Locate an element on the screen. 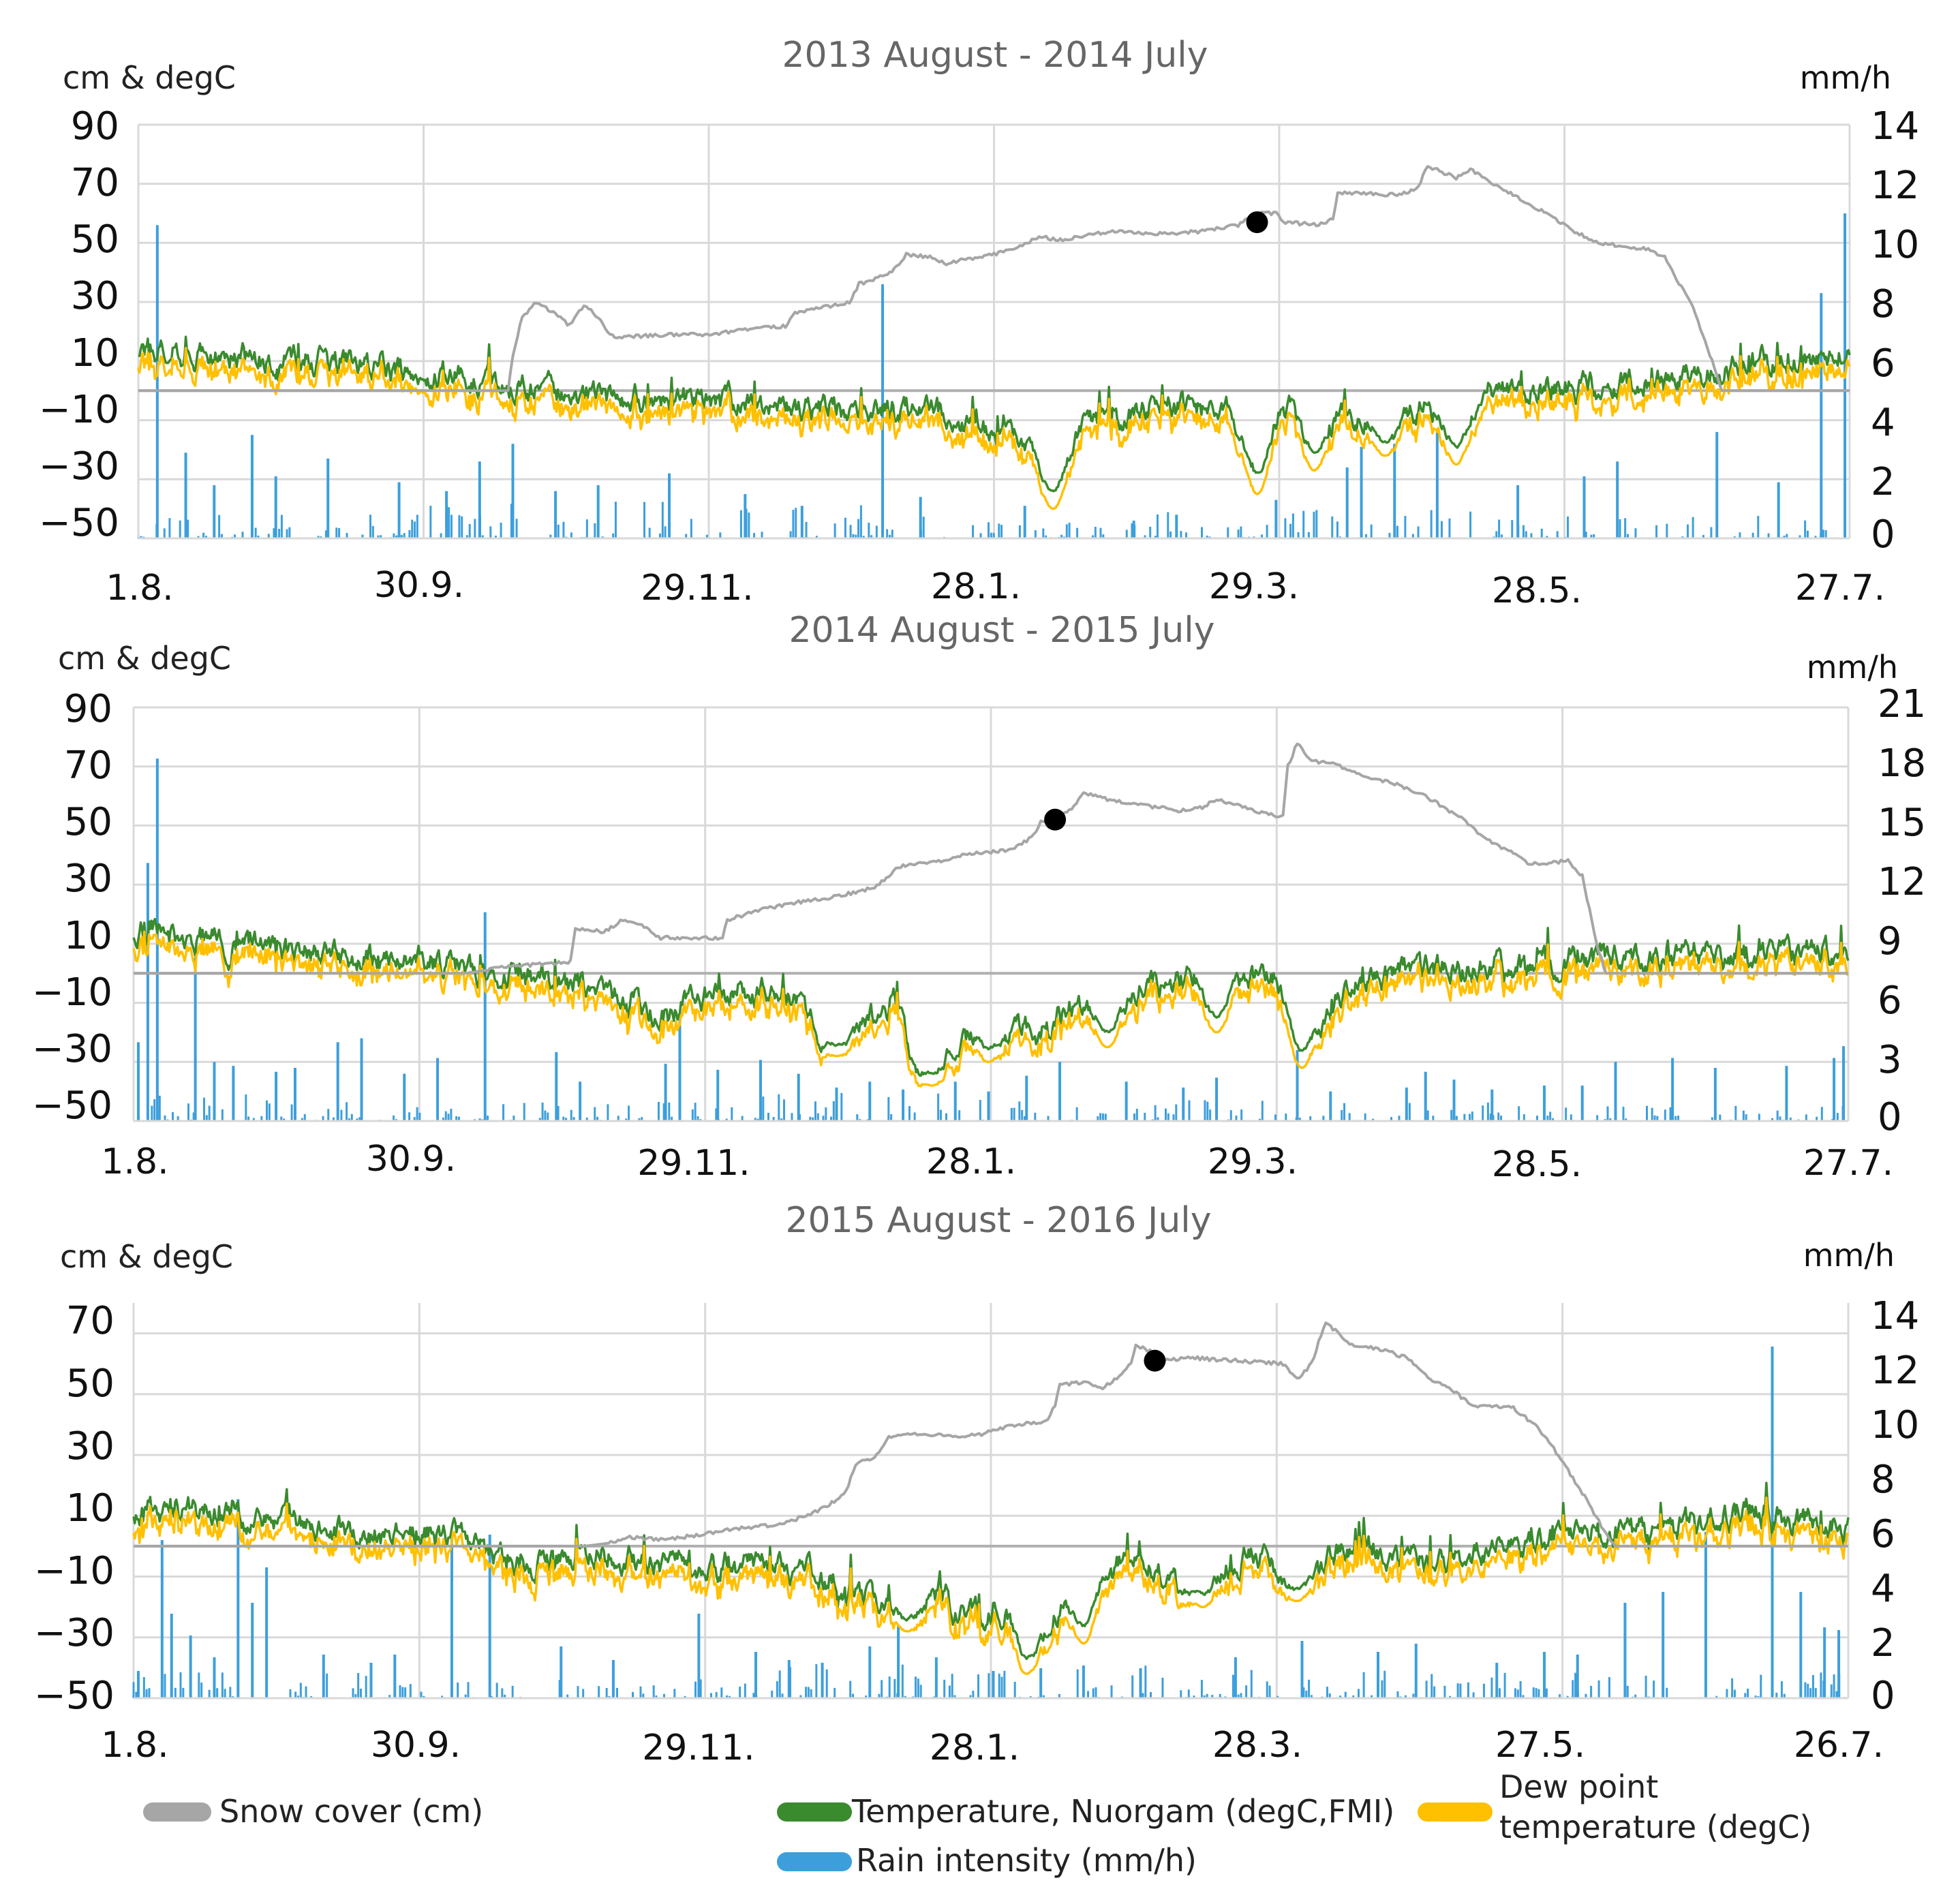 This screenshot has height=1904, width=1958. legend-label-snow: Snow cover (cm) is located at coordinates (351, 1811).